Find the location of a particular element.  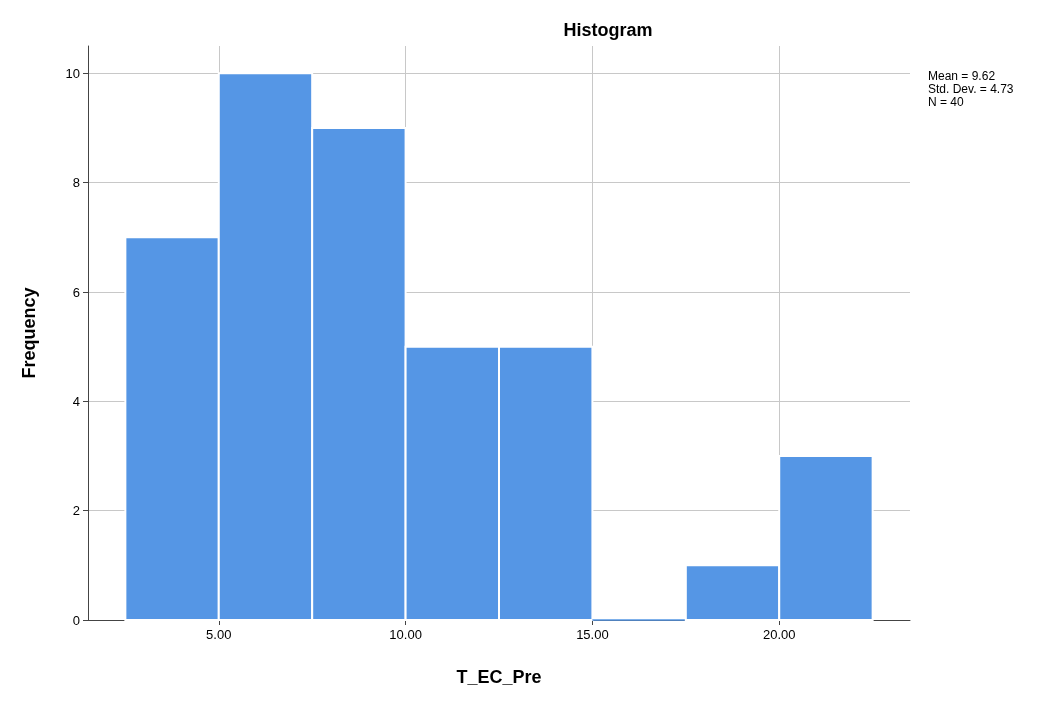

text: Mean = 9.62 is located at coordinates (962, 76).